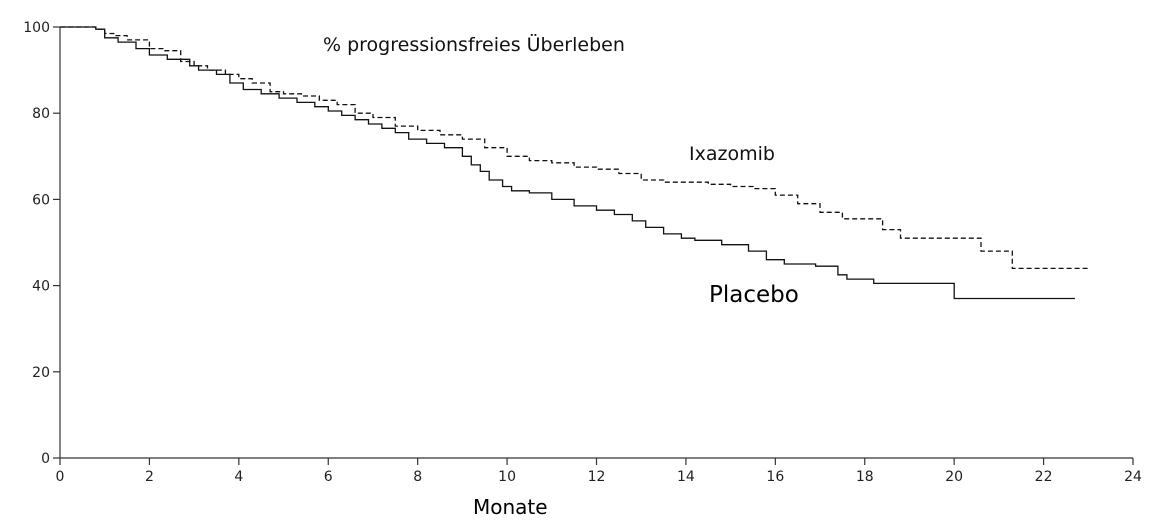  Describe the element at coordinates (1133, 477) in the screenshot. I see `x-tick-label: 24` at that location.